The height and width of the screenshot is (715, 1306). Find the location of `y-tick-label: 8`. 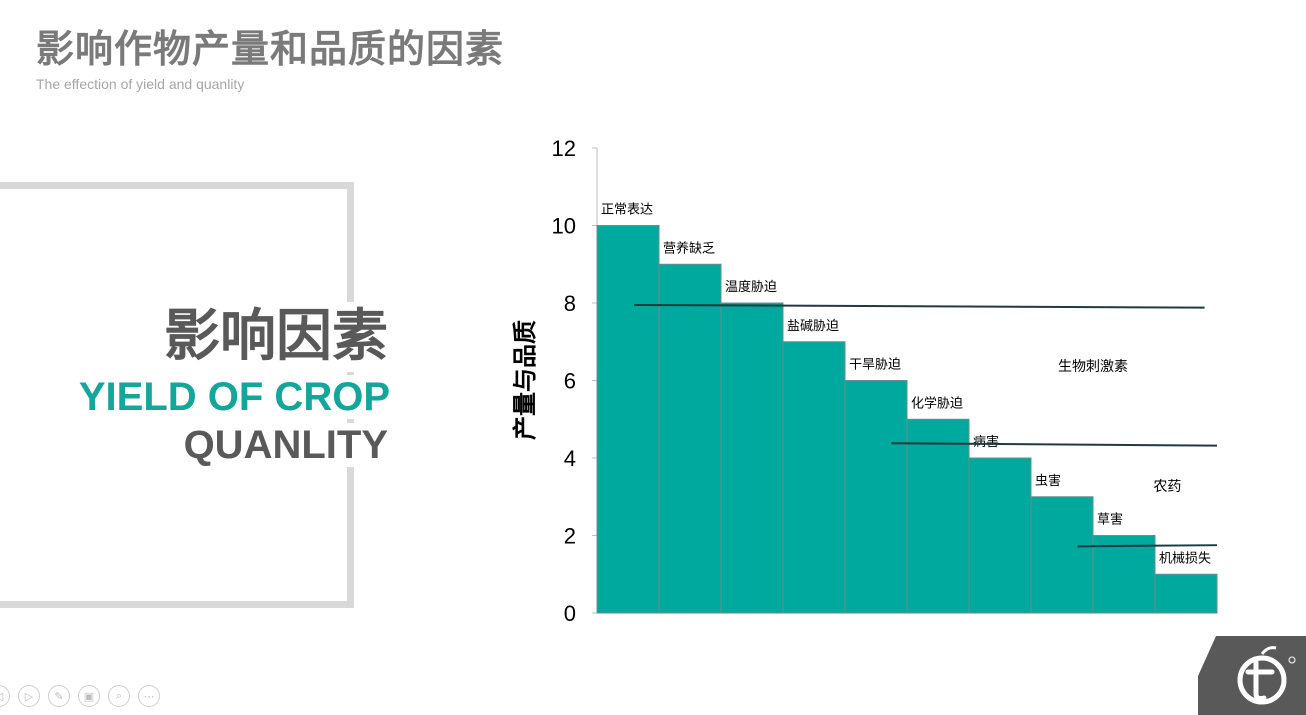

y-tick-label: 8 is located at coordinates (570, 303).